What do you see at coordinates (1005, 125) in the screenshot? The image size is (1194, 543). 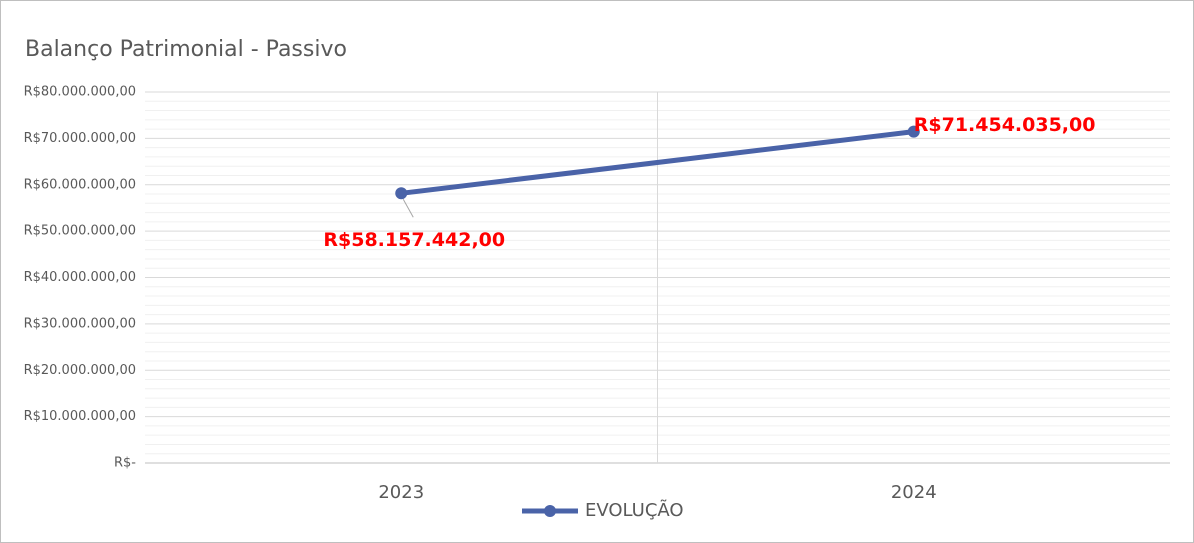 I see `data-label: R$71.454.035,00` at bounding box center [1005, 125].